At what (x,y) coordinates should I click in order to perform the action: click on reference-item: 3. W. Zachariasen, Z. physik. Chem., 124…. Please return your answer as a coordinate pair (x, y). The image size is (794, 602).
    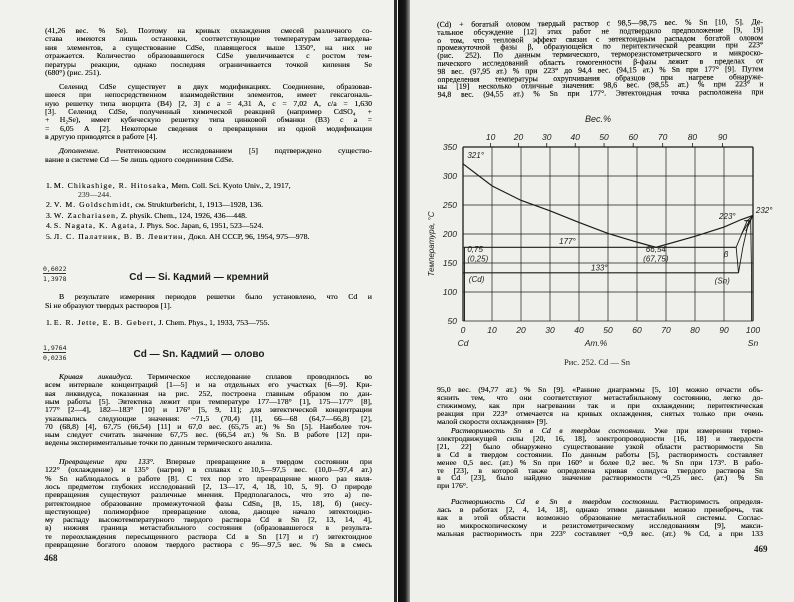
    Looking at the image, I should click on (146, 215).